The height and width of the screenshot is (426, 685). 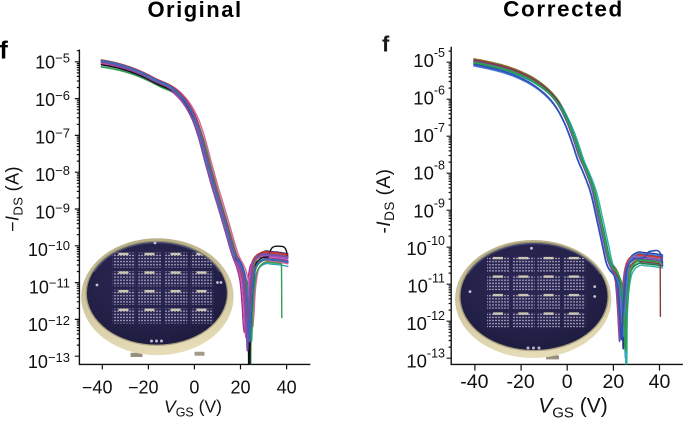 What do you see at coordinates (97, 387) in the screenshot?
I see `svg-text: −40` at bounding box center [97, 387].